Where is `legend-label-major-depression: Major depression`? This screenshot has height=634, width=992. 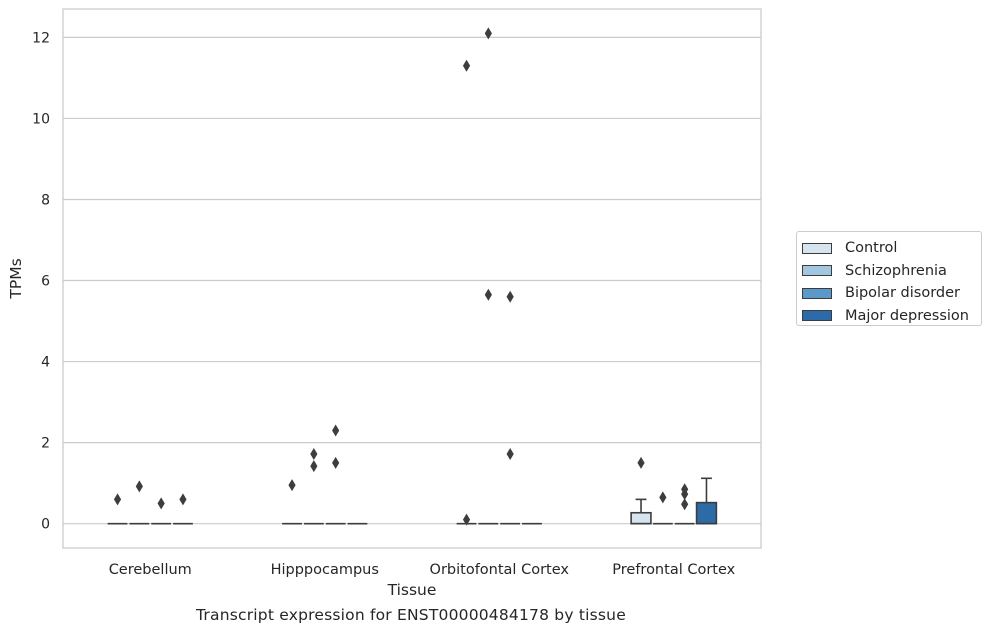
legend-label-major-depression: Major depression is located at coordinates (907, 315).